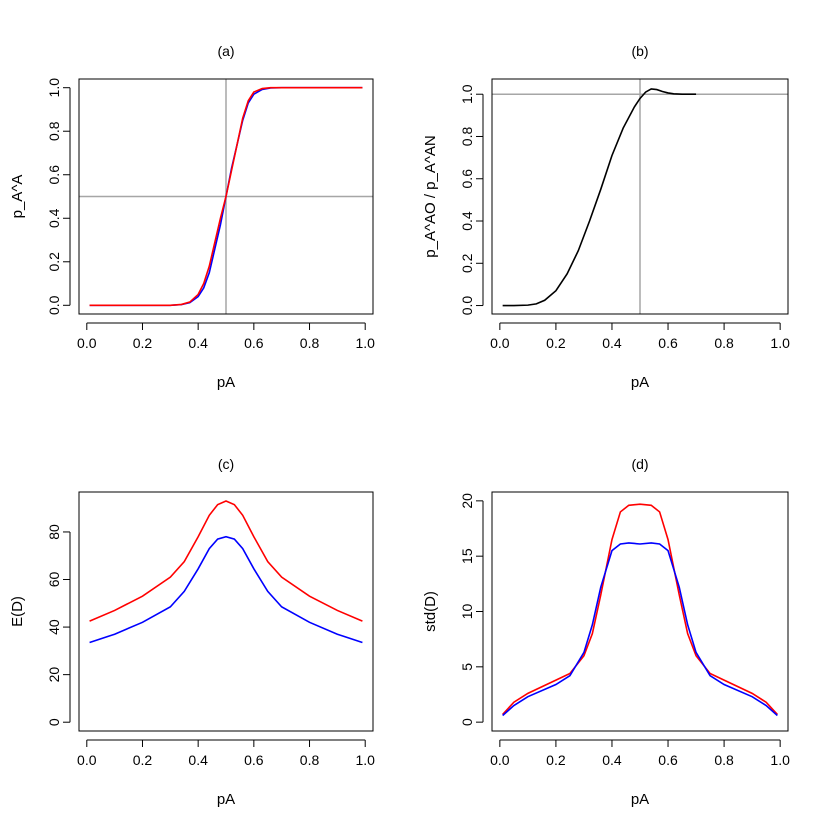 This screenshot has height=830, width=830. I want to click on panel-title: (b), so click(639, 51).